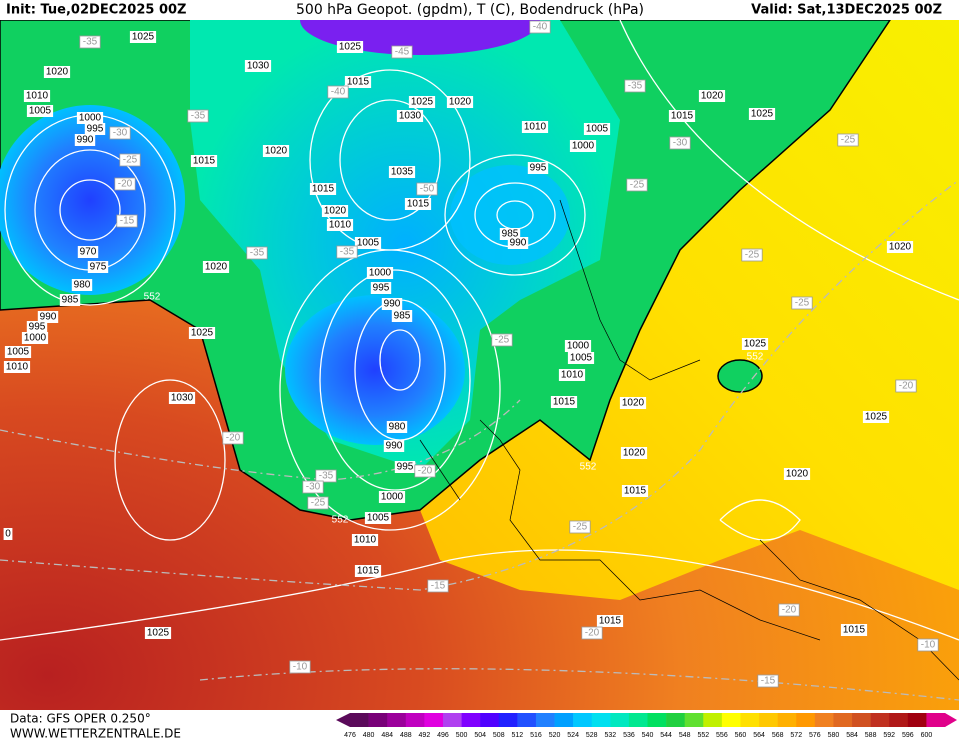  I want to click on pressure-label: 975, so click(98, 267).